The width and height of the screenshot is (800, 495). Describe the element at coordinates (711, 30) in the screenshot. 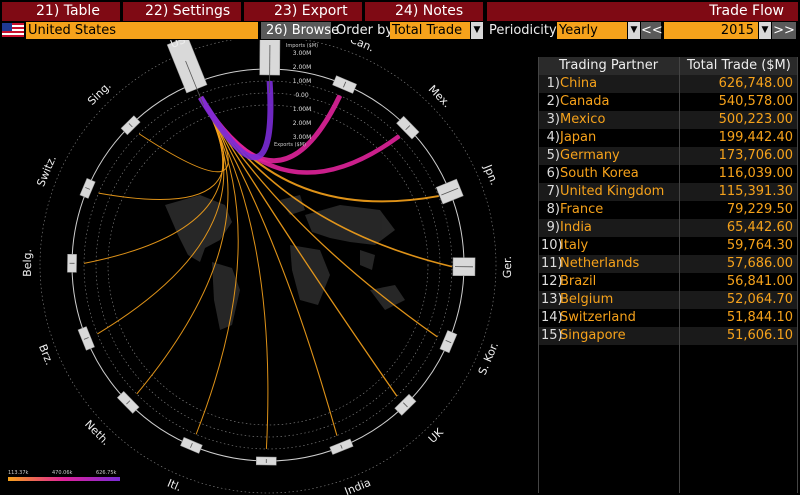

I see `year-field: 2015` at that location.